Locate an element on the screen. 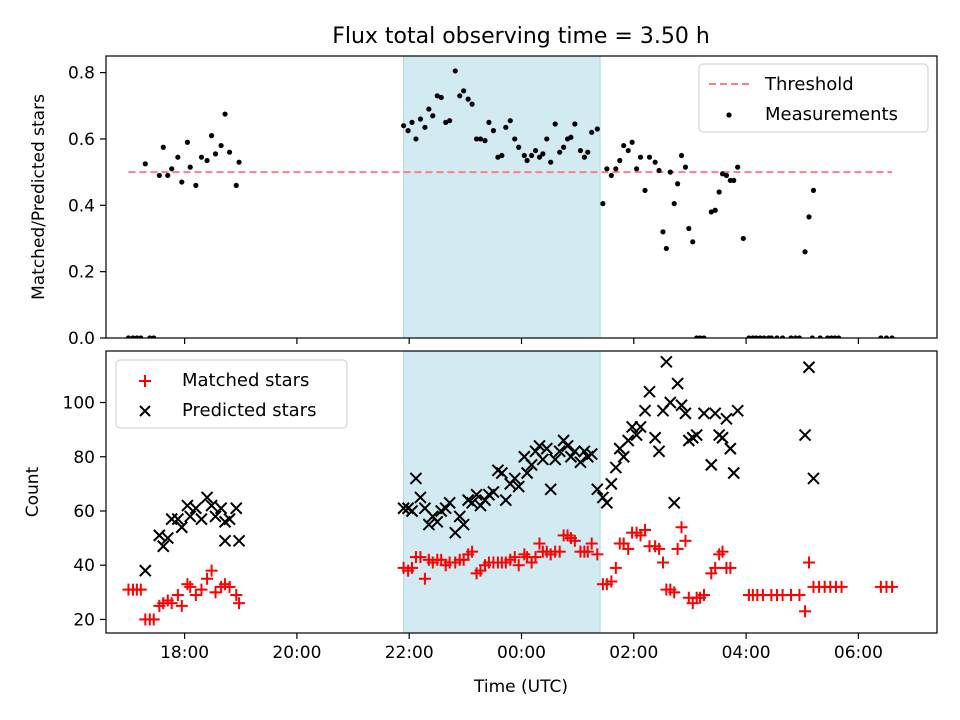  bot-x-tick-label: 06:00 is located at coordinates (858, 653).